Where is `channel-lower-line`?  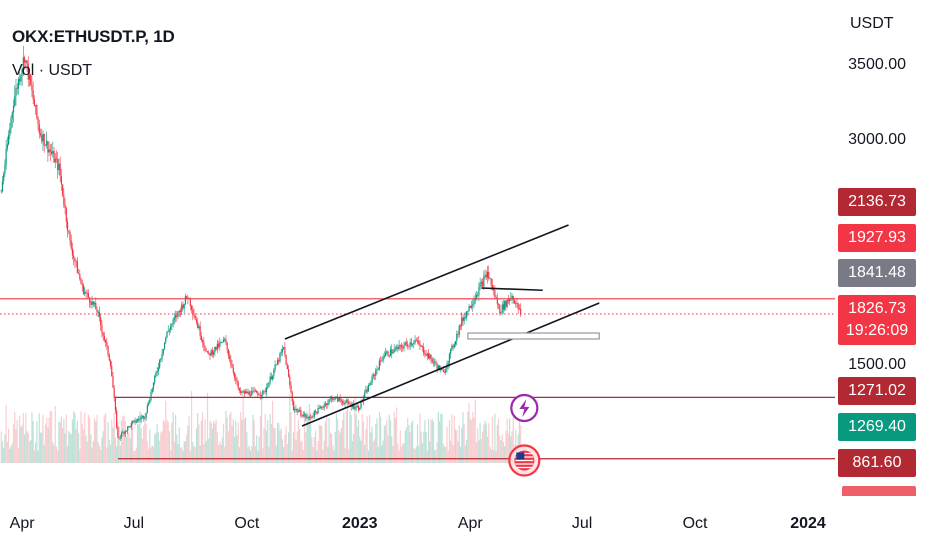 channel-lower-line is located at coordinates (450, 364).